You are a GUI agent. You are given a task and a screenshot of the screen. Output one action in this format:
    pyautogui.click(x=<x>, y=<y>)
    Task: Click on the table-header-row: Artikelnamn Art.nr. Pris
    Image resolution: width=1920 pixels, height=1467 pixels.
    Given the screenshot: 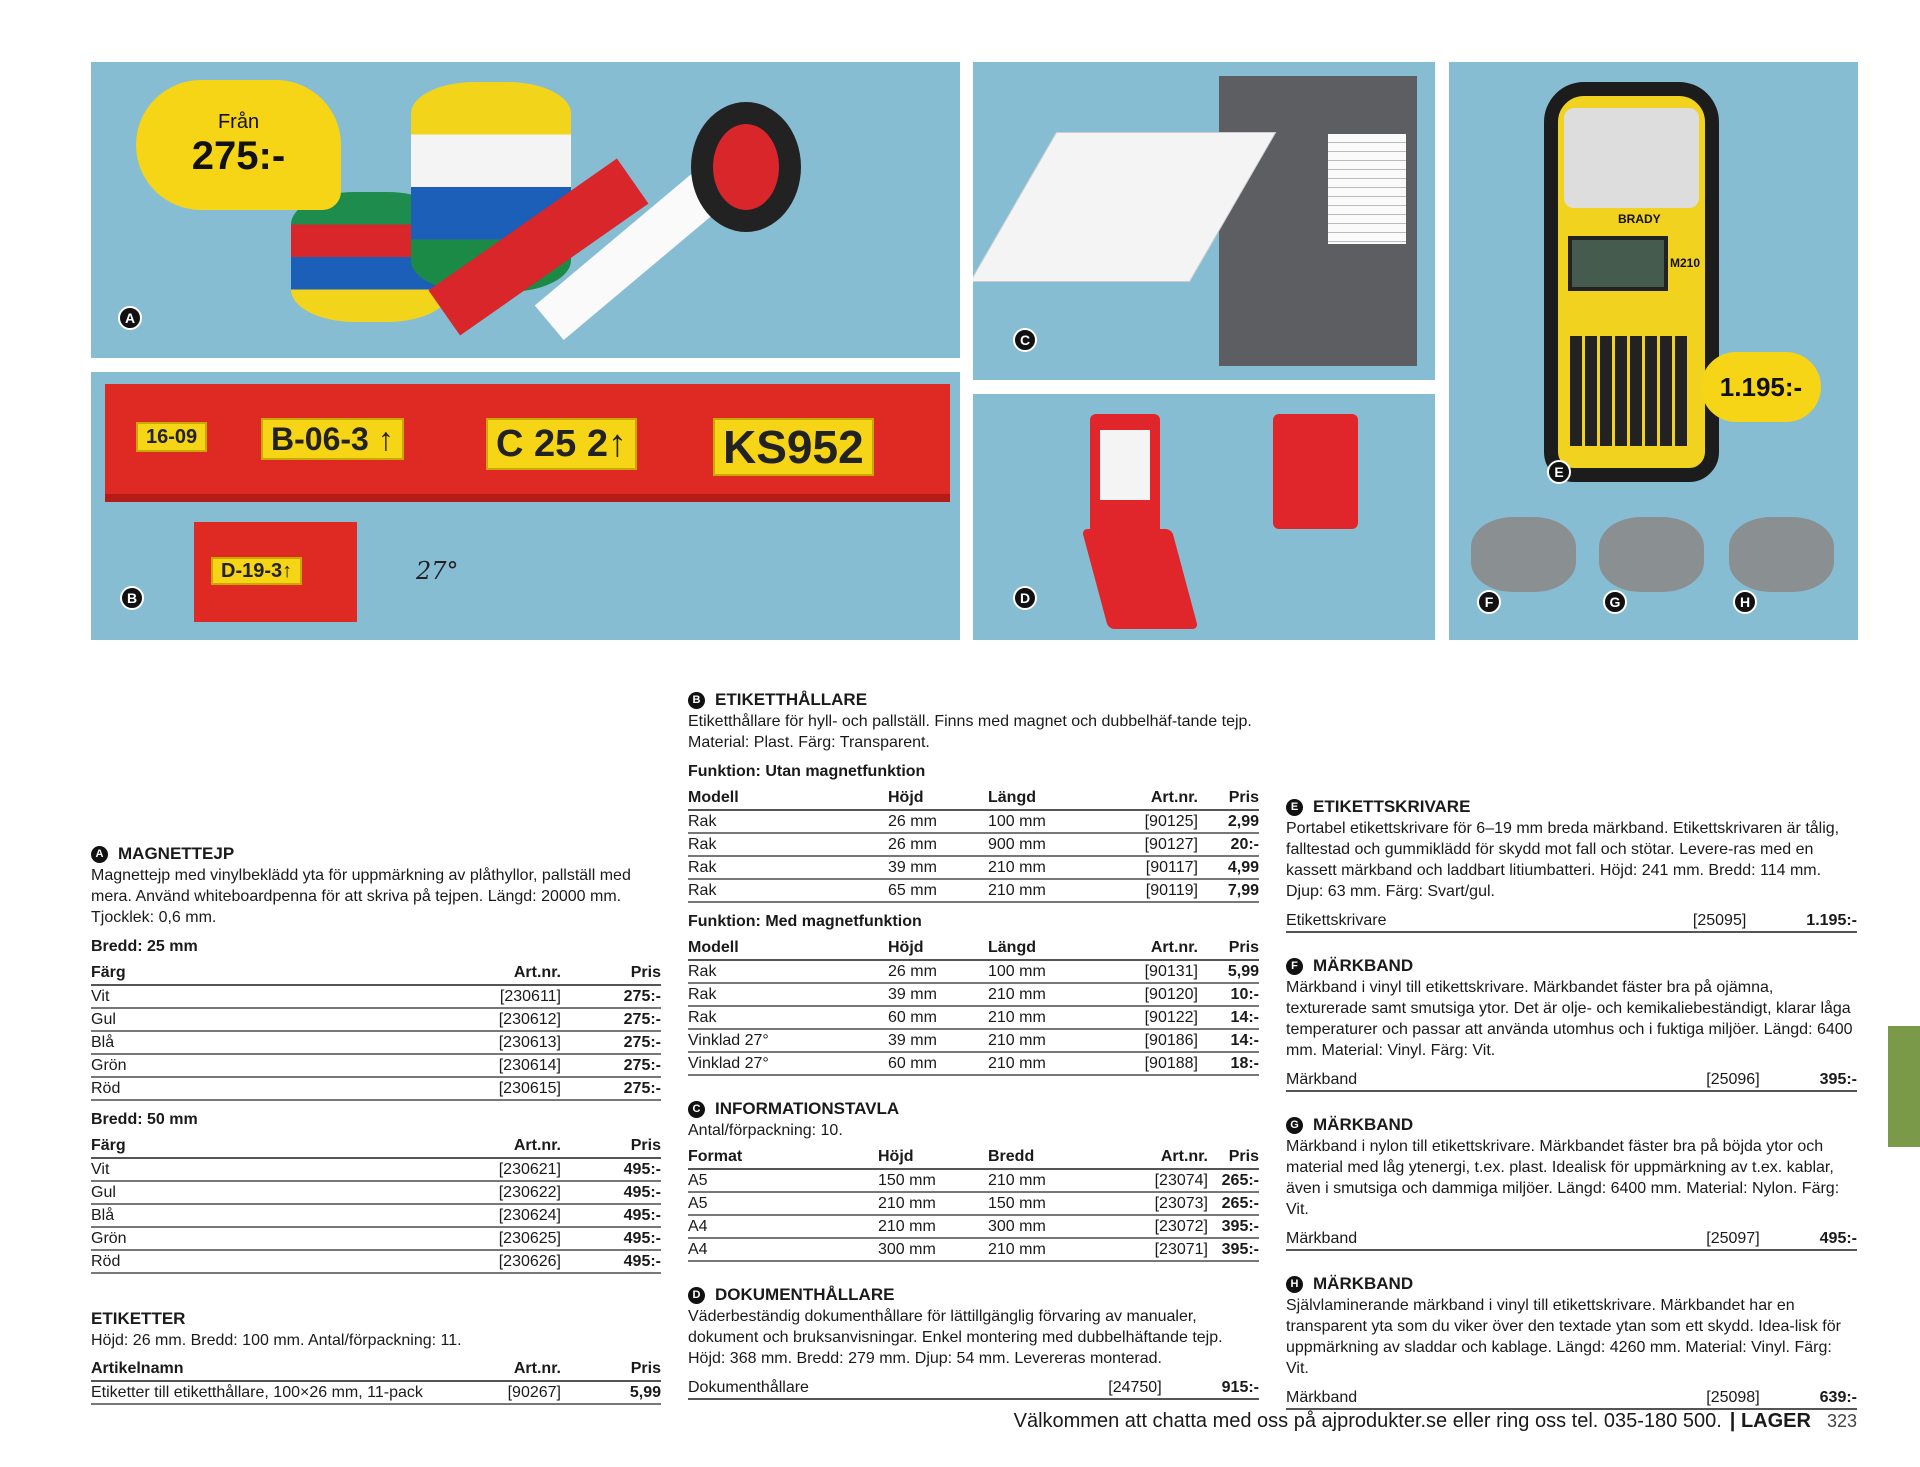 What is the action you would take?
    pyautogui.click(x=376, y=1369)
    